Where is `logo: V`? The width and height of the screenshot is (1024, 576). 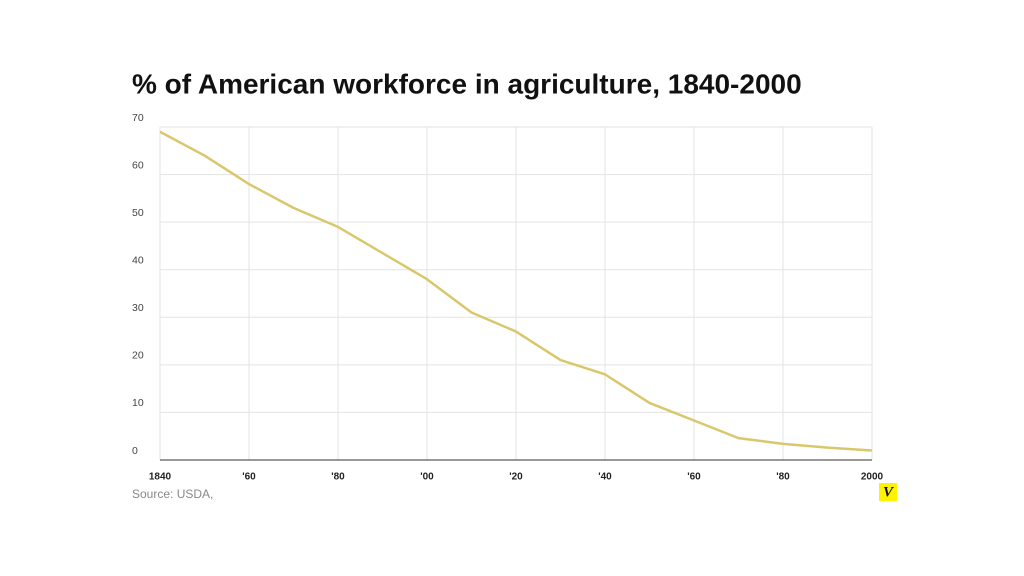 logo: V is located at coordinates (889, 492).